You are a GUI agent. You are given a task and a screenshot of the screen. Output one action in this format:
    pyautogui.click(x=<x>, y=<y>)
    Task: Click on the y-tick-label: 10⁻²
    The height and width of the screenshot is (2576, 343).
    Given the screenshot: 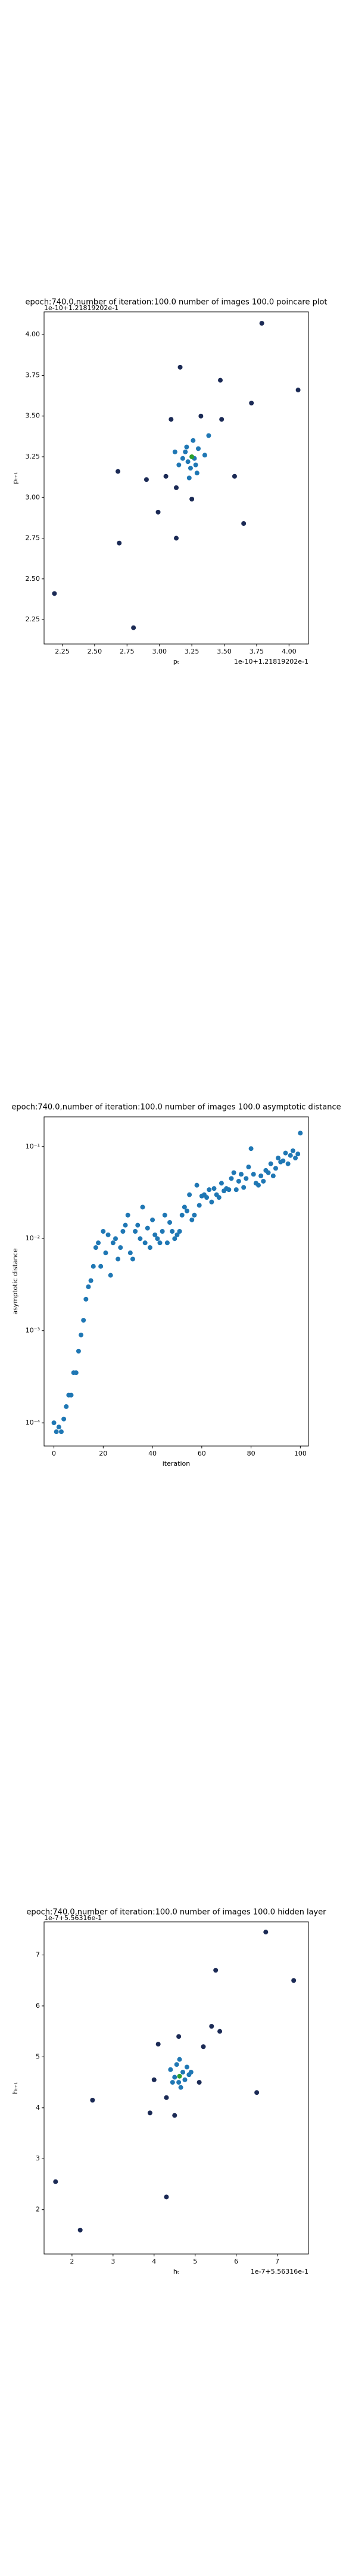 What is the action you would take?
    pyautogui.click(x=33, y=1238)
    